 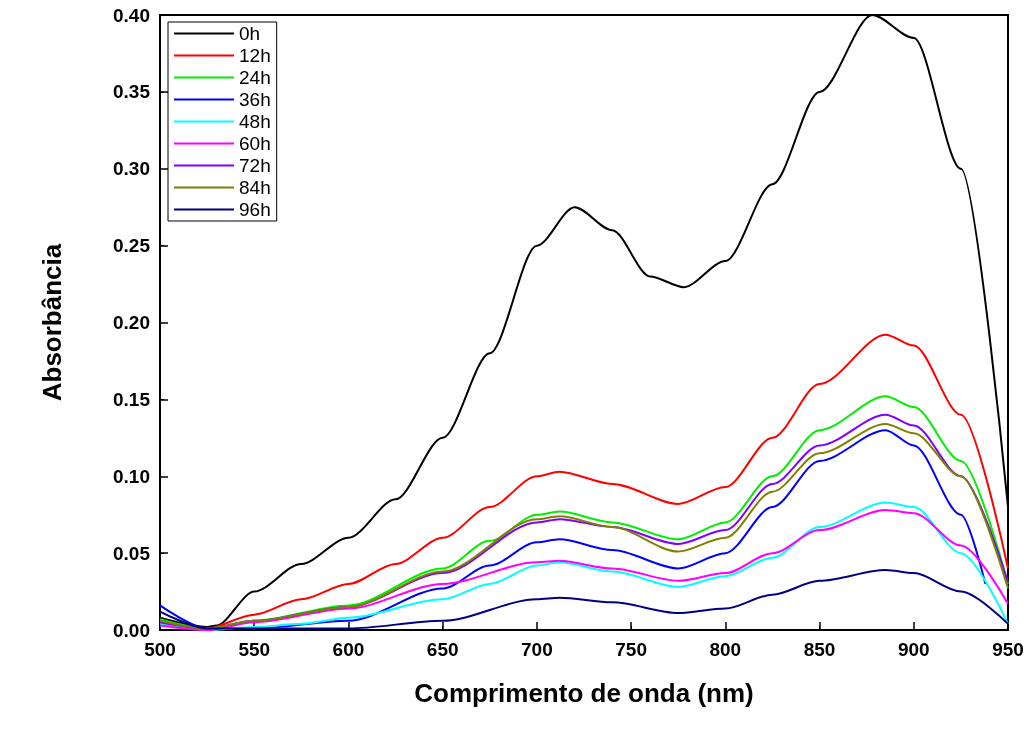 What do you see at coordinates (250, 33) in the screenshot?
I see `legend-label: 0h` at bounding box center [250, 33].